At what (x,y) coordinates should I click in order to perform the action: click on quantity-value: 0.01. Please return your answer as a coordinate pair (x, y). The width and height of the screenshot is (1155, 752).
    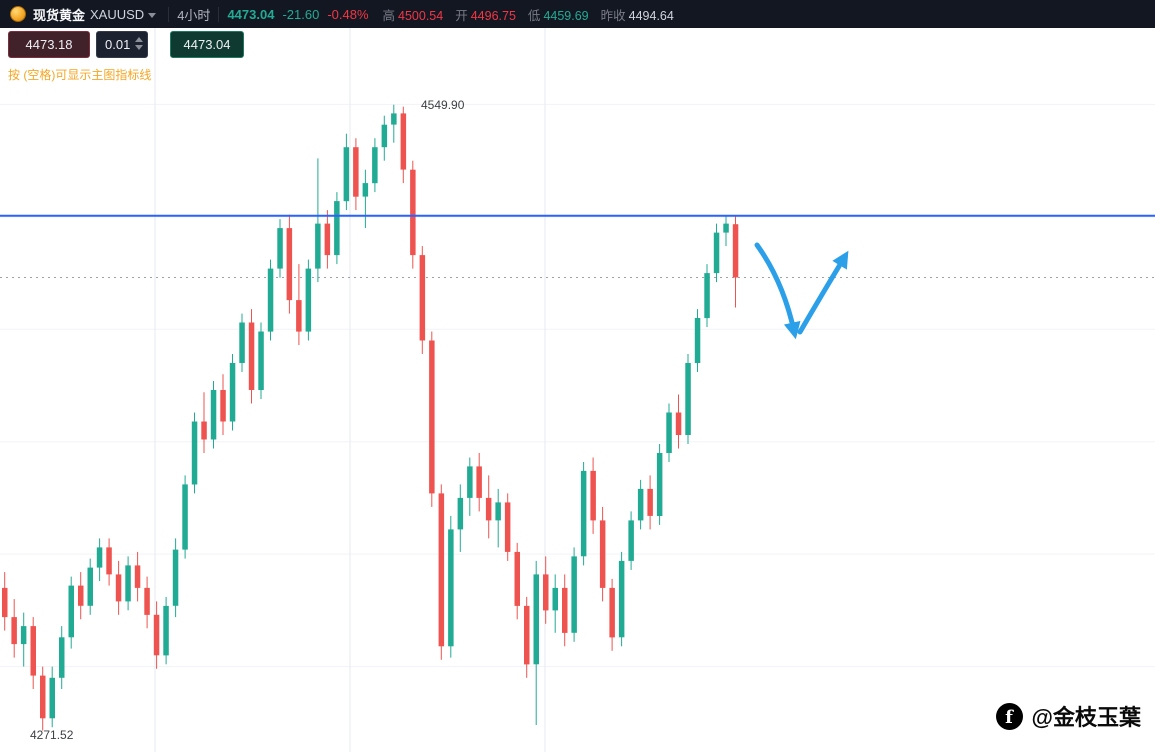
    Looking at the image, I should click on (118, 44).